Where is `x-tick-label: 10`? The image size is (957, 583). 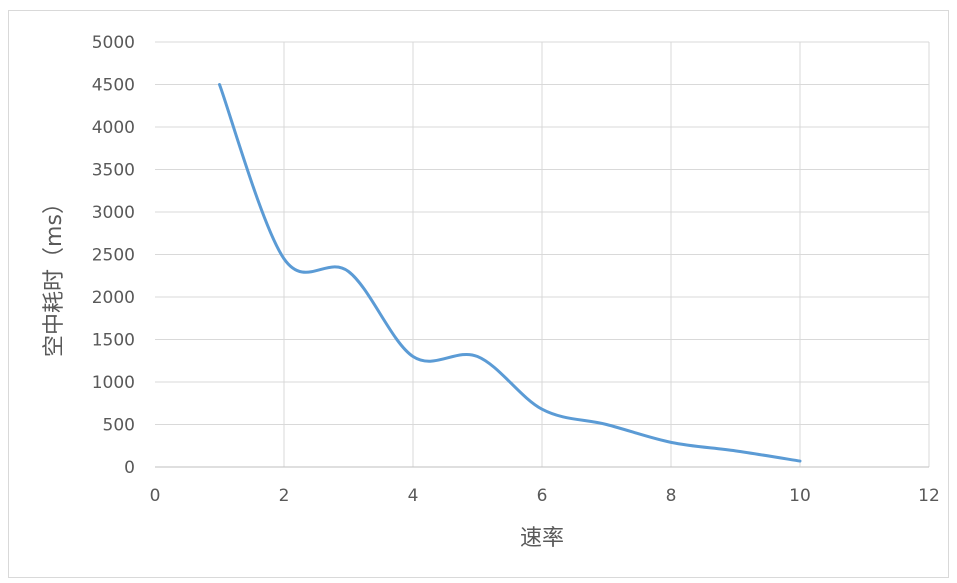 x-tick-label: 10 is located at coordinates (800, 496).